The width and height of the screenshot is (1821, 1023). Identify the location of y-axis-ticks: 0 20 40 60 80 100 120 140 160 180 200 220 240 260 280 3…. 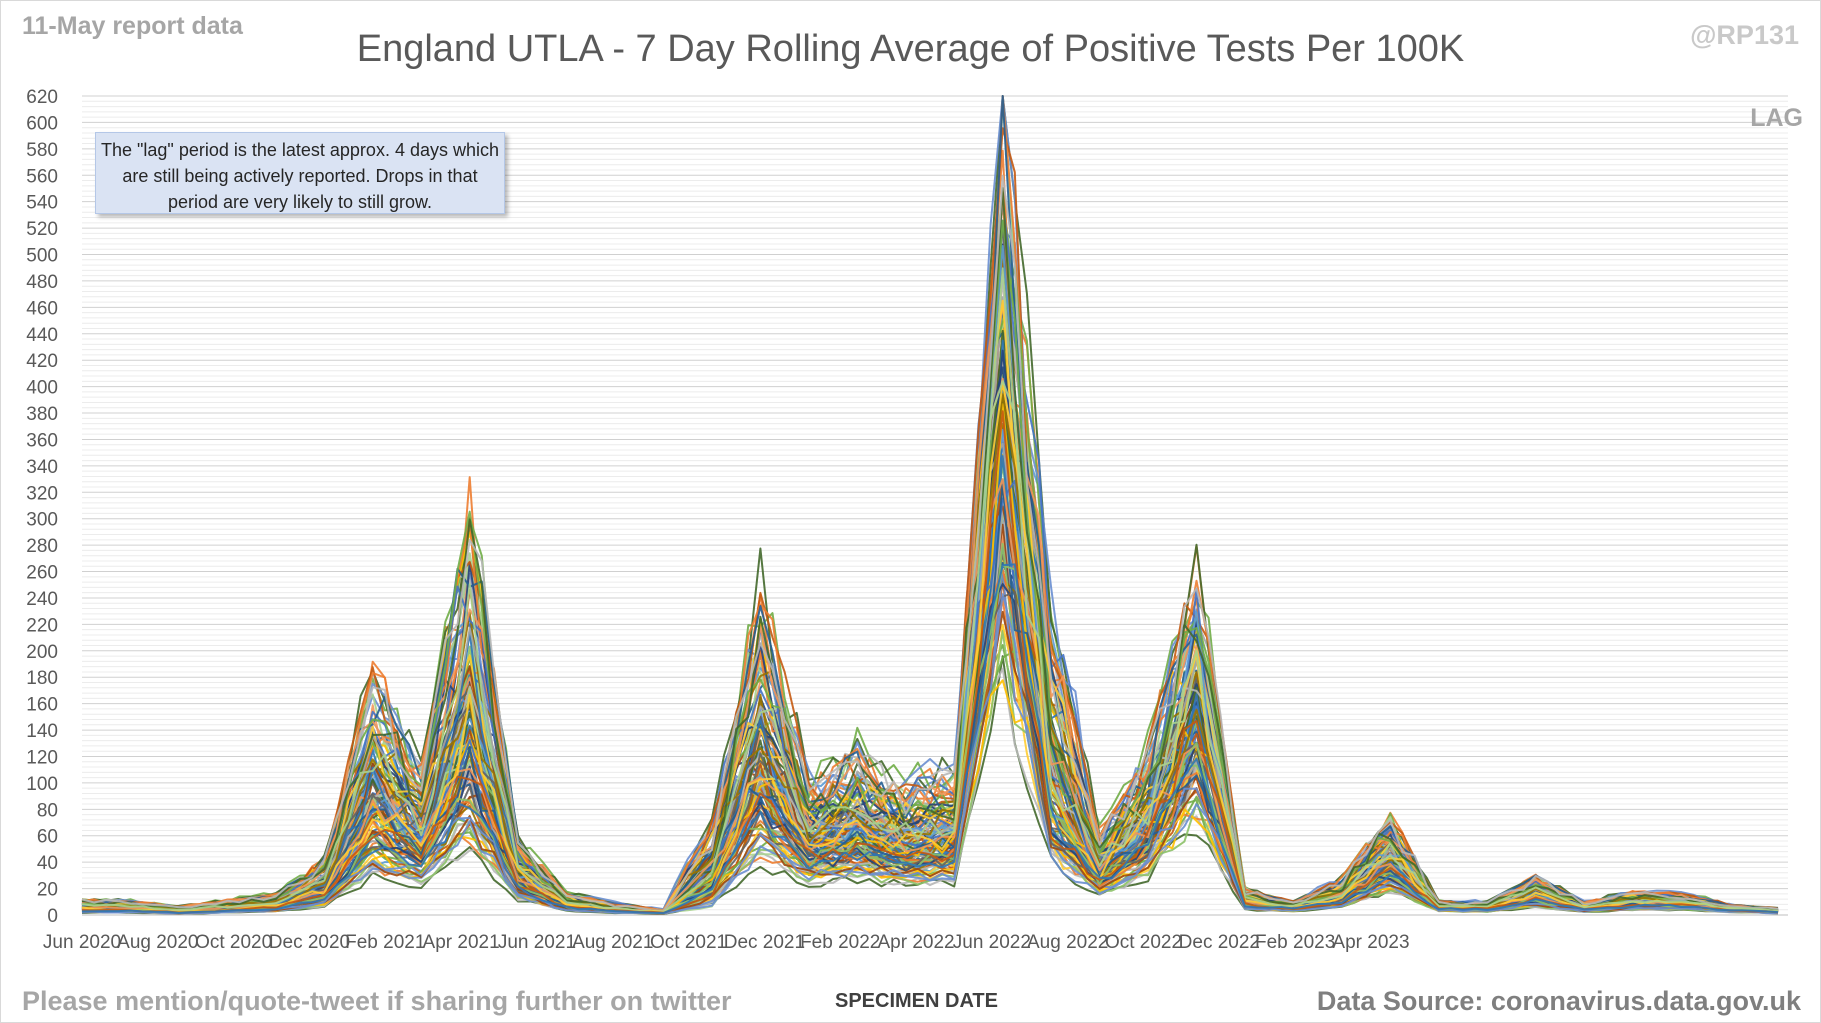
(42, 507).